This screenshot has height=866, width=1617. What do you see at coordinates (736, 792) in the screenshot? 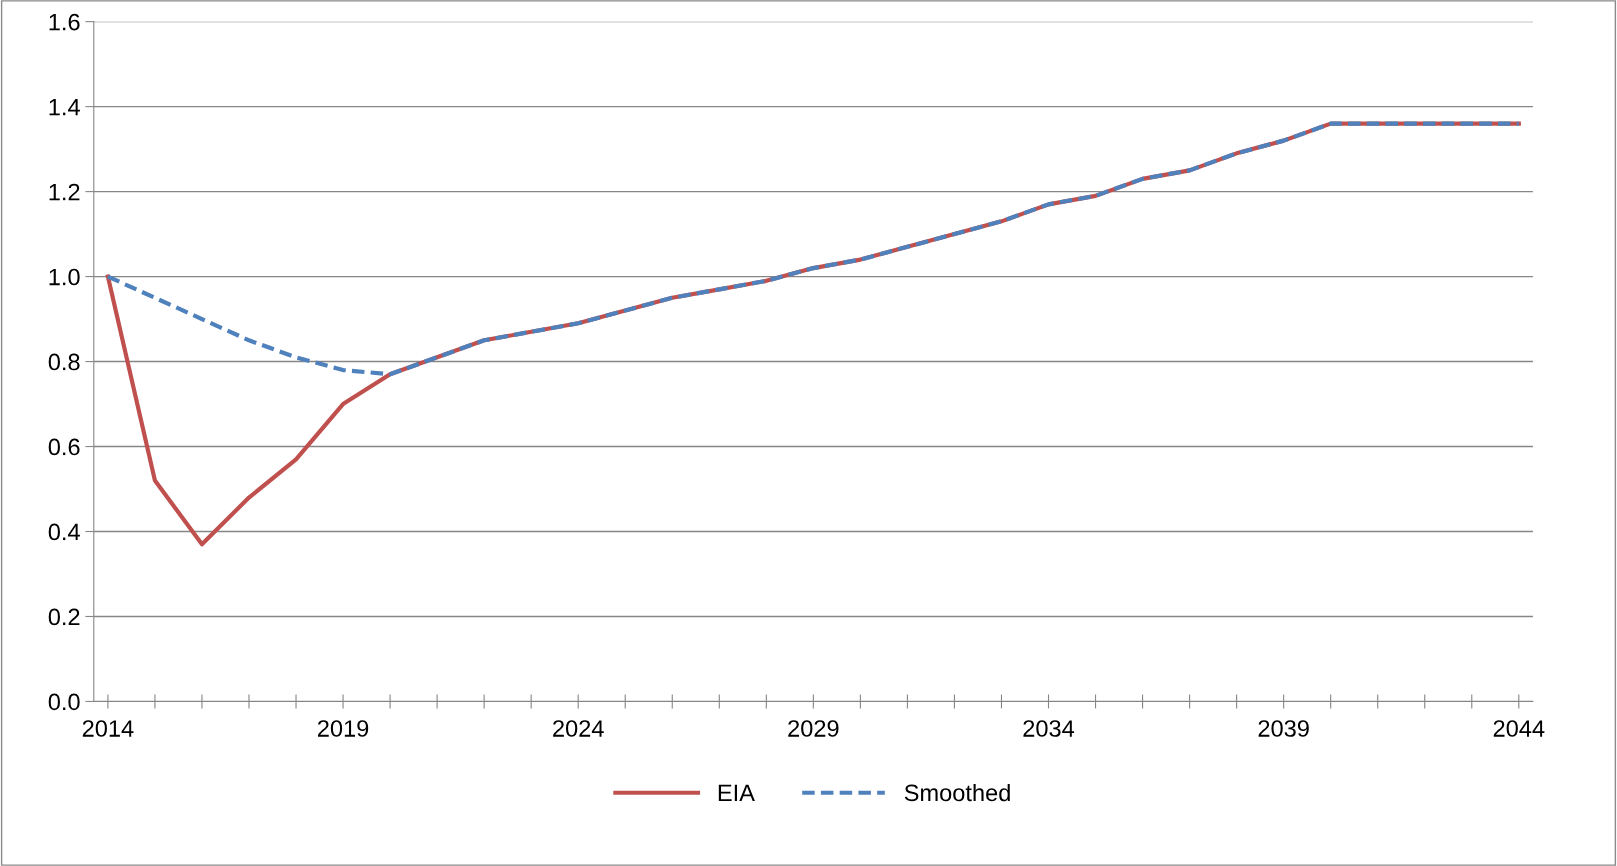
I see `legend-label: EIA` at bounding box center [736, 792].